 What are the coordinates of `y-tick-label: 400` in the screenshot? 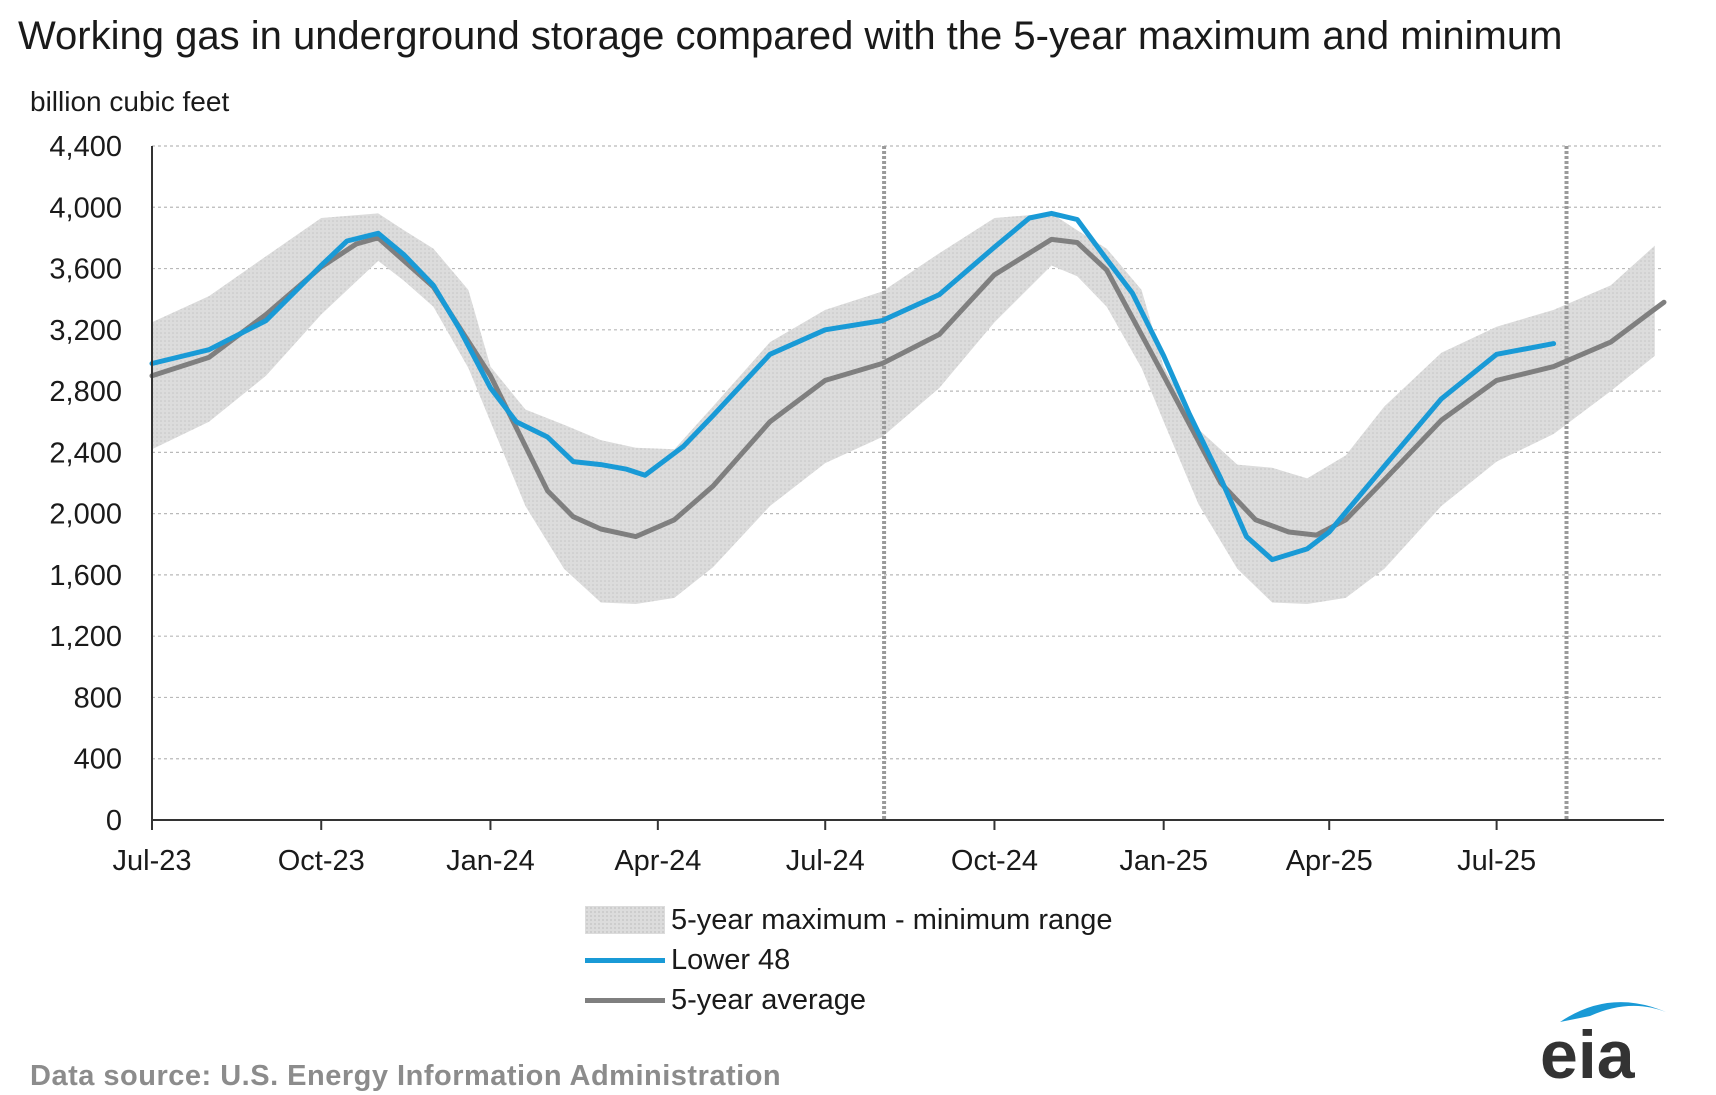 It's located at (98, 760).